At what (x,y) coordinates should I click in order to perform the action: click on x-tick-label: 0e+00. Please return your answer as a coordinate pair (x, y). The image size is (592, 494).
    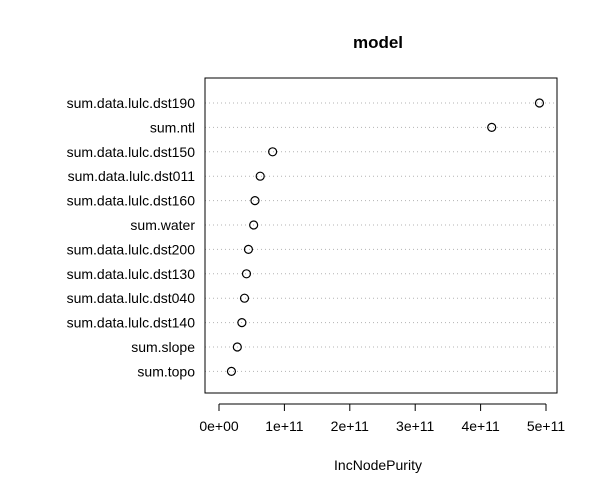
    Looking at the image, I should click on (219, 426).